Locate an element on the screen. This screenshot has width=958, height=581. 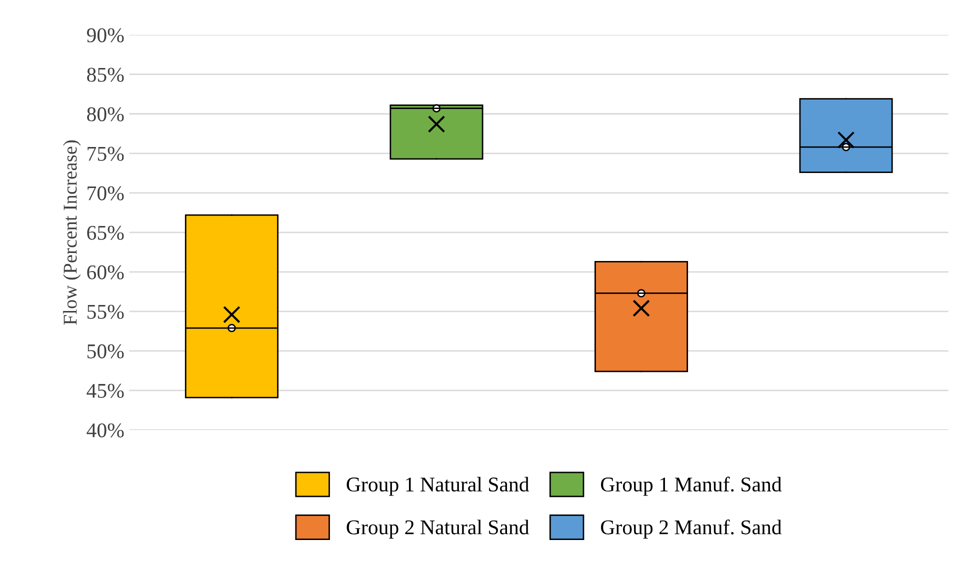
legend-label: Group 1 Manuf. Sand is located at coordinates (691, 486).